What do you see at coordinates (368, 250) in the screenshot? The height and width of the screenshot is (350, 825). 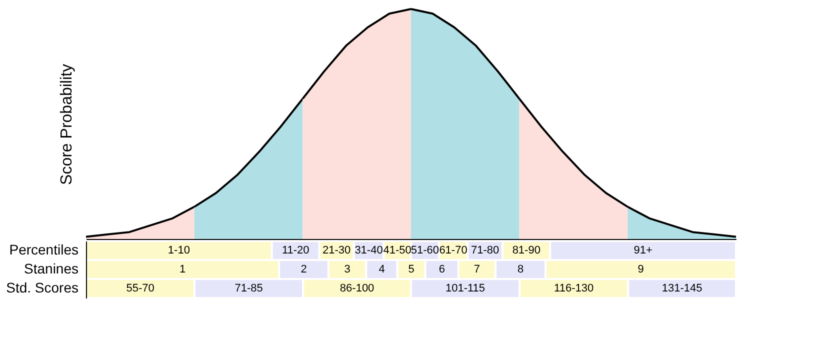 I see `series-label: 31-40` at bounding box center [368, 250].